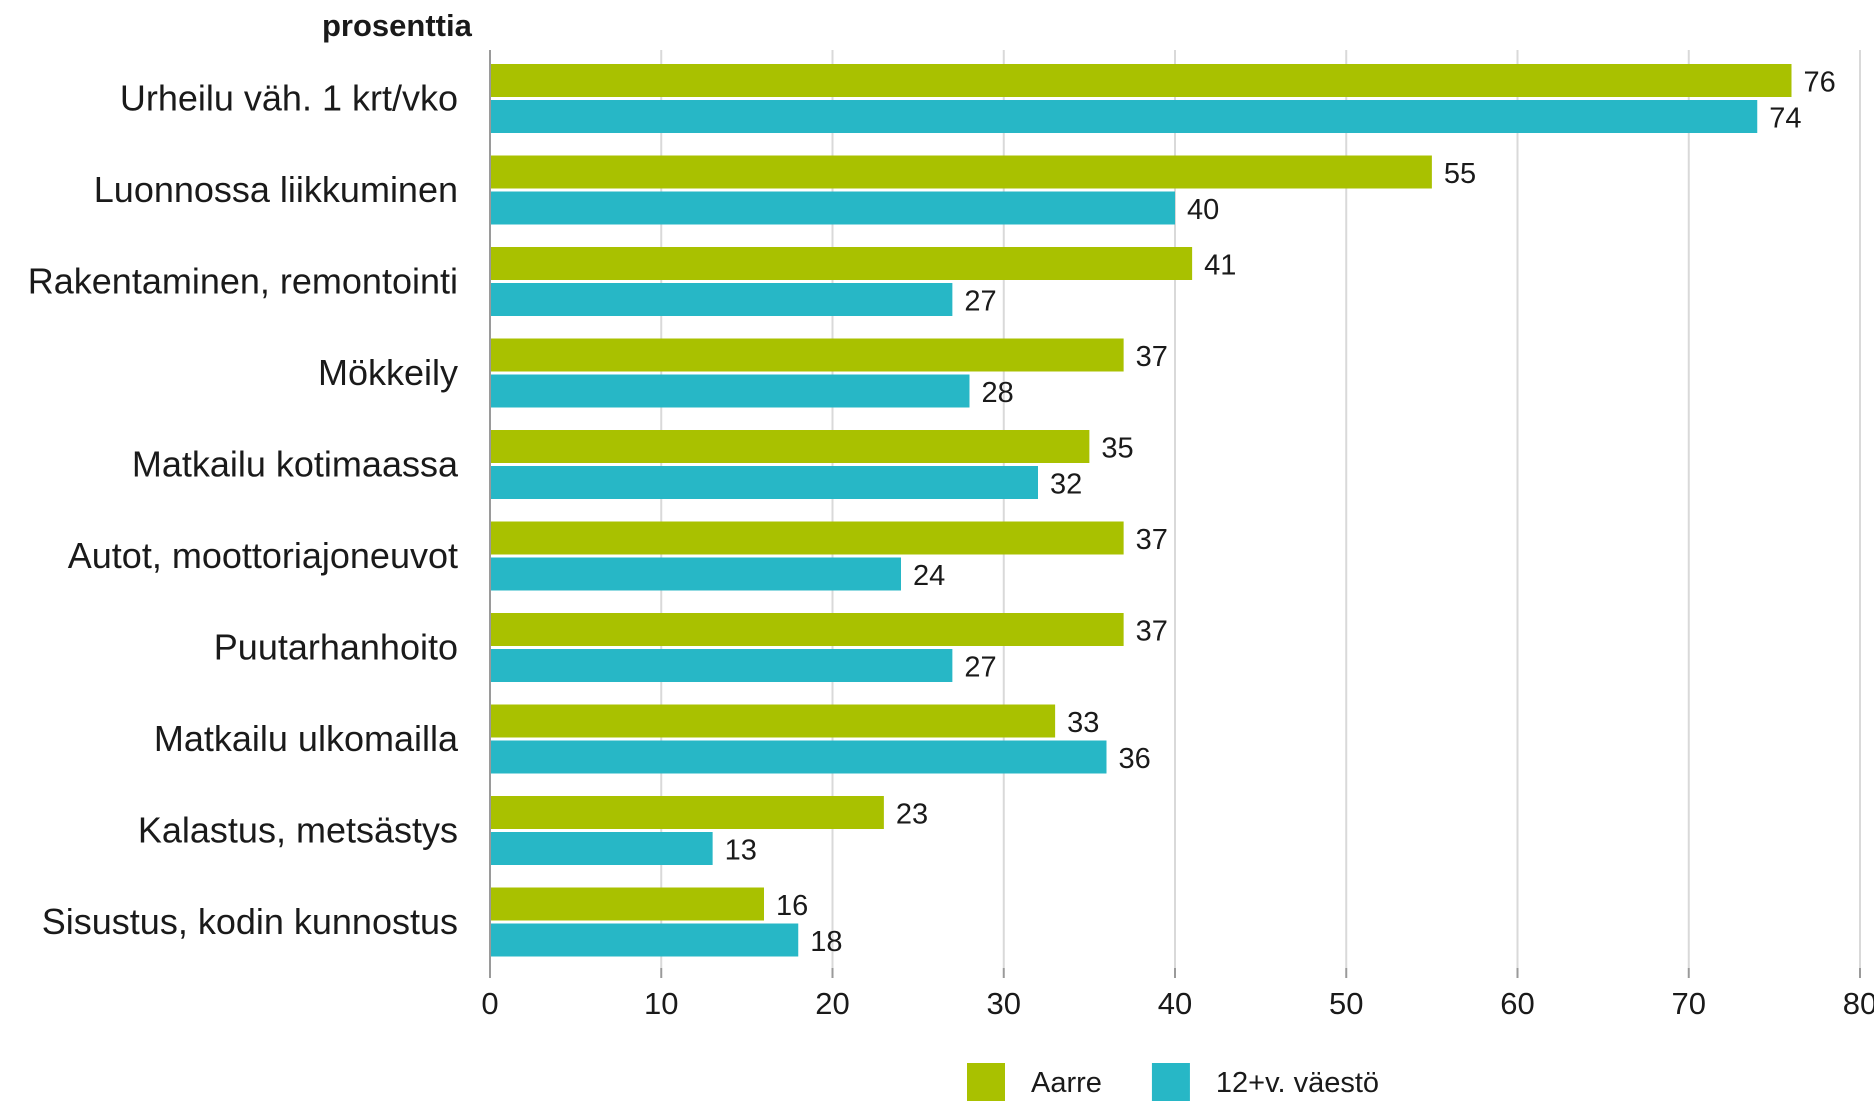 The image size is (1874, 1115). Describe the element at coordinates (295, 464) in the screenshot. I see `category-label: Matkailu kotimaassa` at that location.